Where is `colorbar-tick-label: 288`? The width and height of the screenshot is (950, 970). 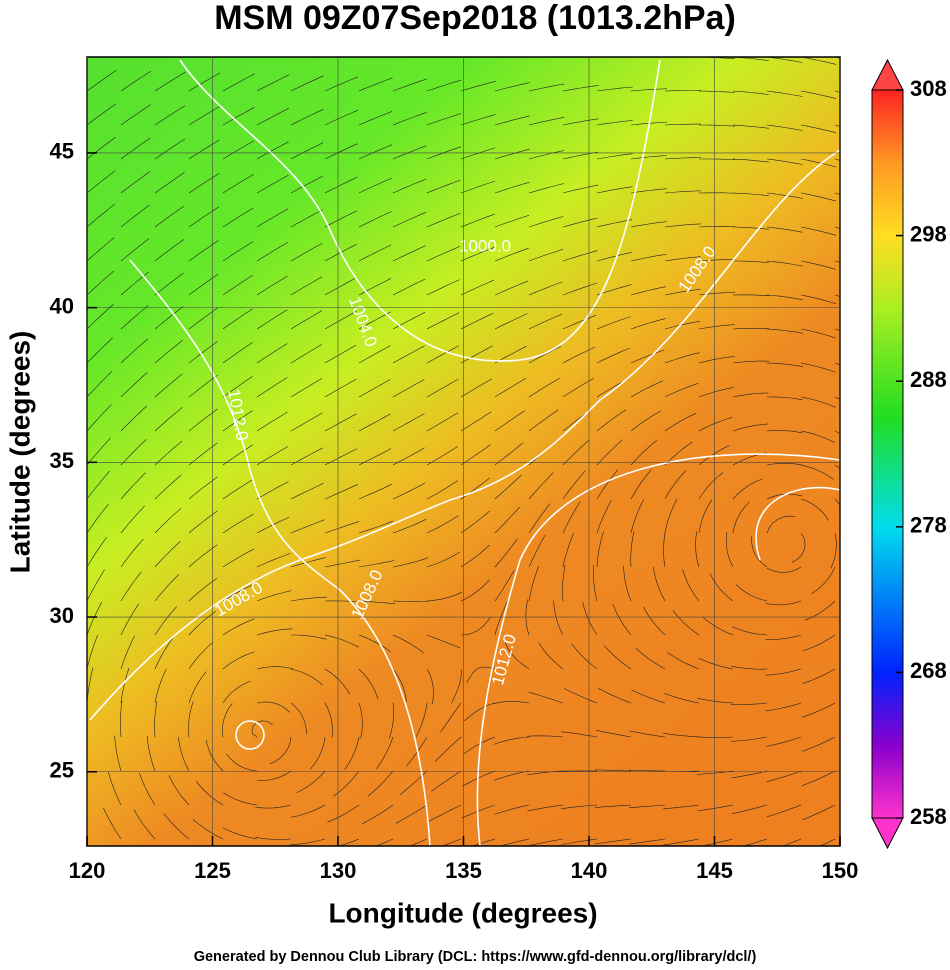 colorbar-tick-label: 288 is located at coordinates (928, 379).